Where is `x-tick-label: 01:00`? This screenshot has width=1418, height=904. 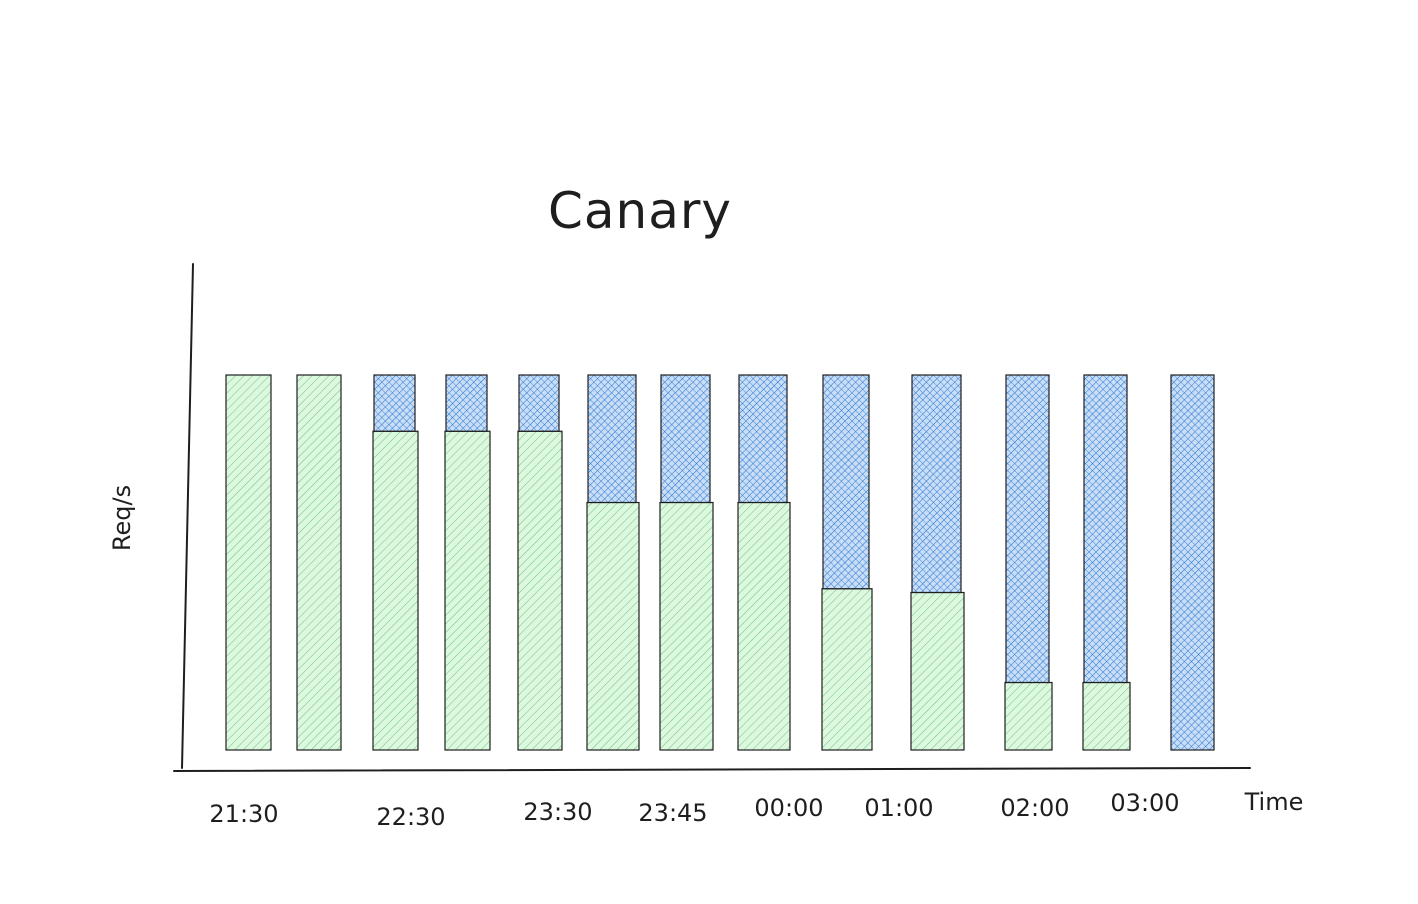 x-tick-label: 01:00 is located at coordinates (898, 808).